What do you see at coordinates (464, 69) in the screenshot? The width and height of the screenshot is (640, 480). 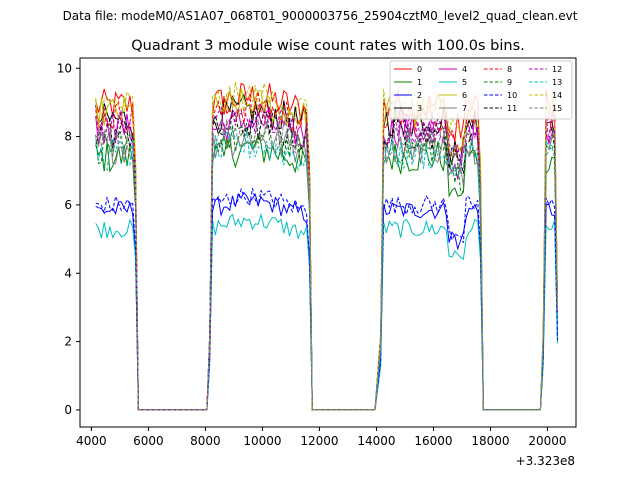 I see `legend-label-4: 4` at bounding box center [464, 69].